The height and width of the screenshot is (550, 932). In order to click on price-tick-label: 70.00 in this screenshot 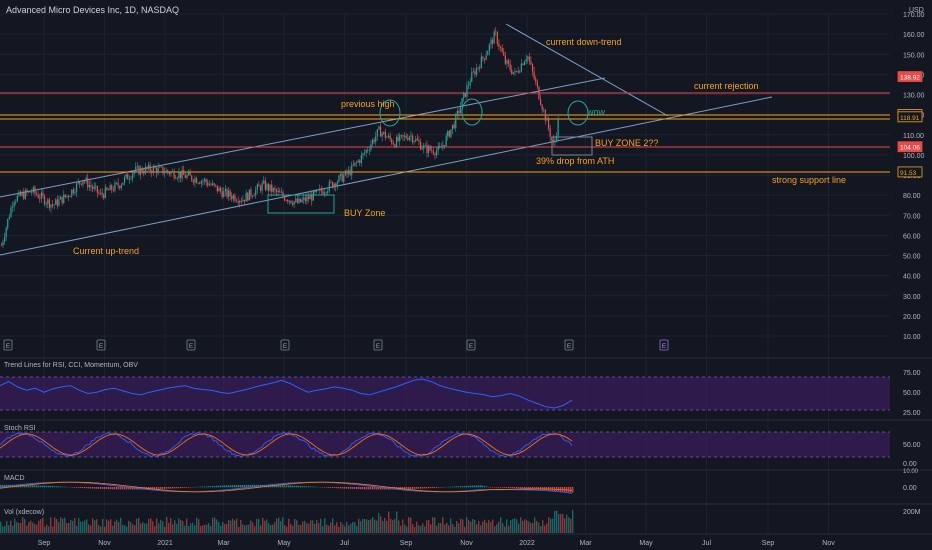, I will do `click(912, 216)`.